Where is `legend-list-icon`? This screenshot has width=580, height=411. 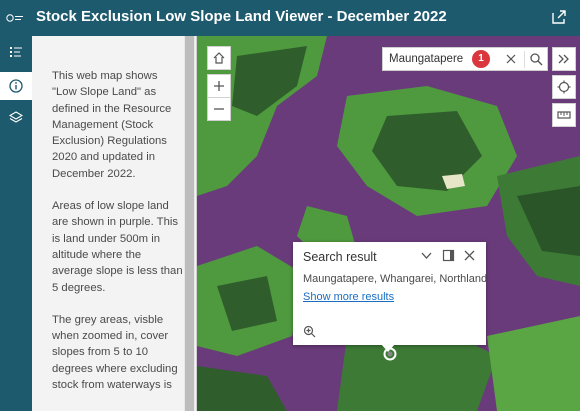 legend-list-icon is located at coordinates (16, 52).